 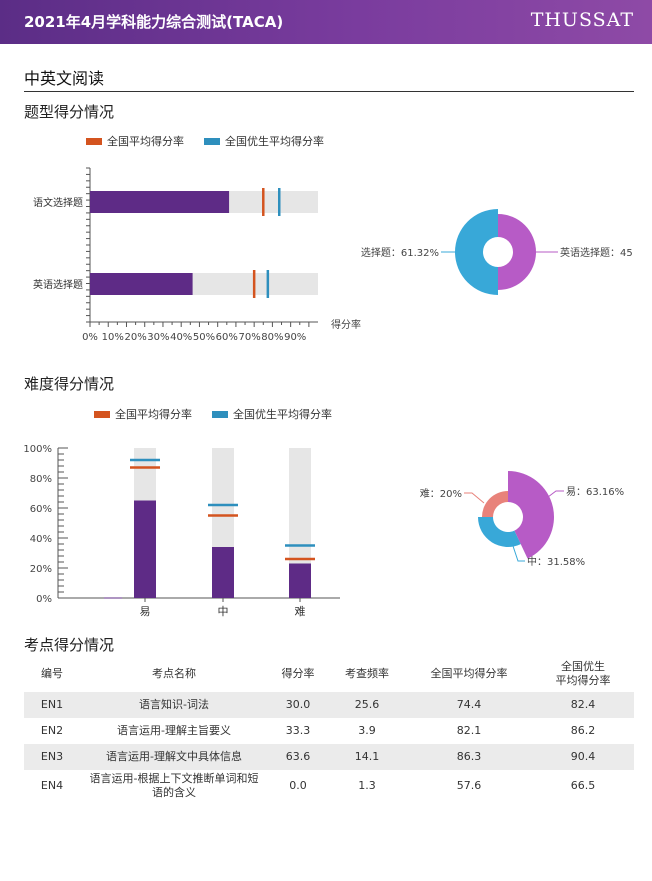 I want to click on x-tick-label: 0%, so click(x=90, y=337).